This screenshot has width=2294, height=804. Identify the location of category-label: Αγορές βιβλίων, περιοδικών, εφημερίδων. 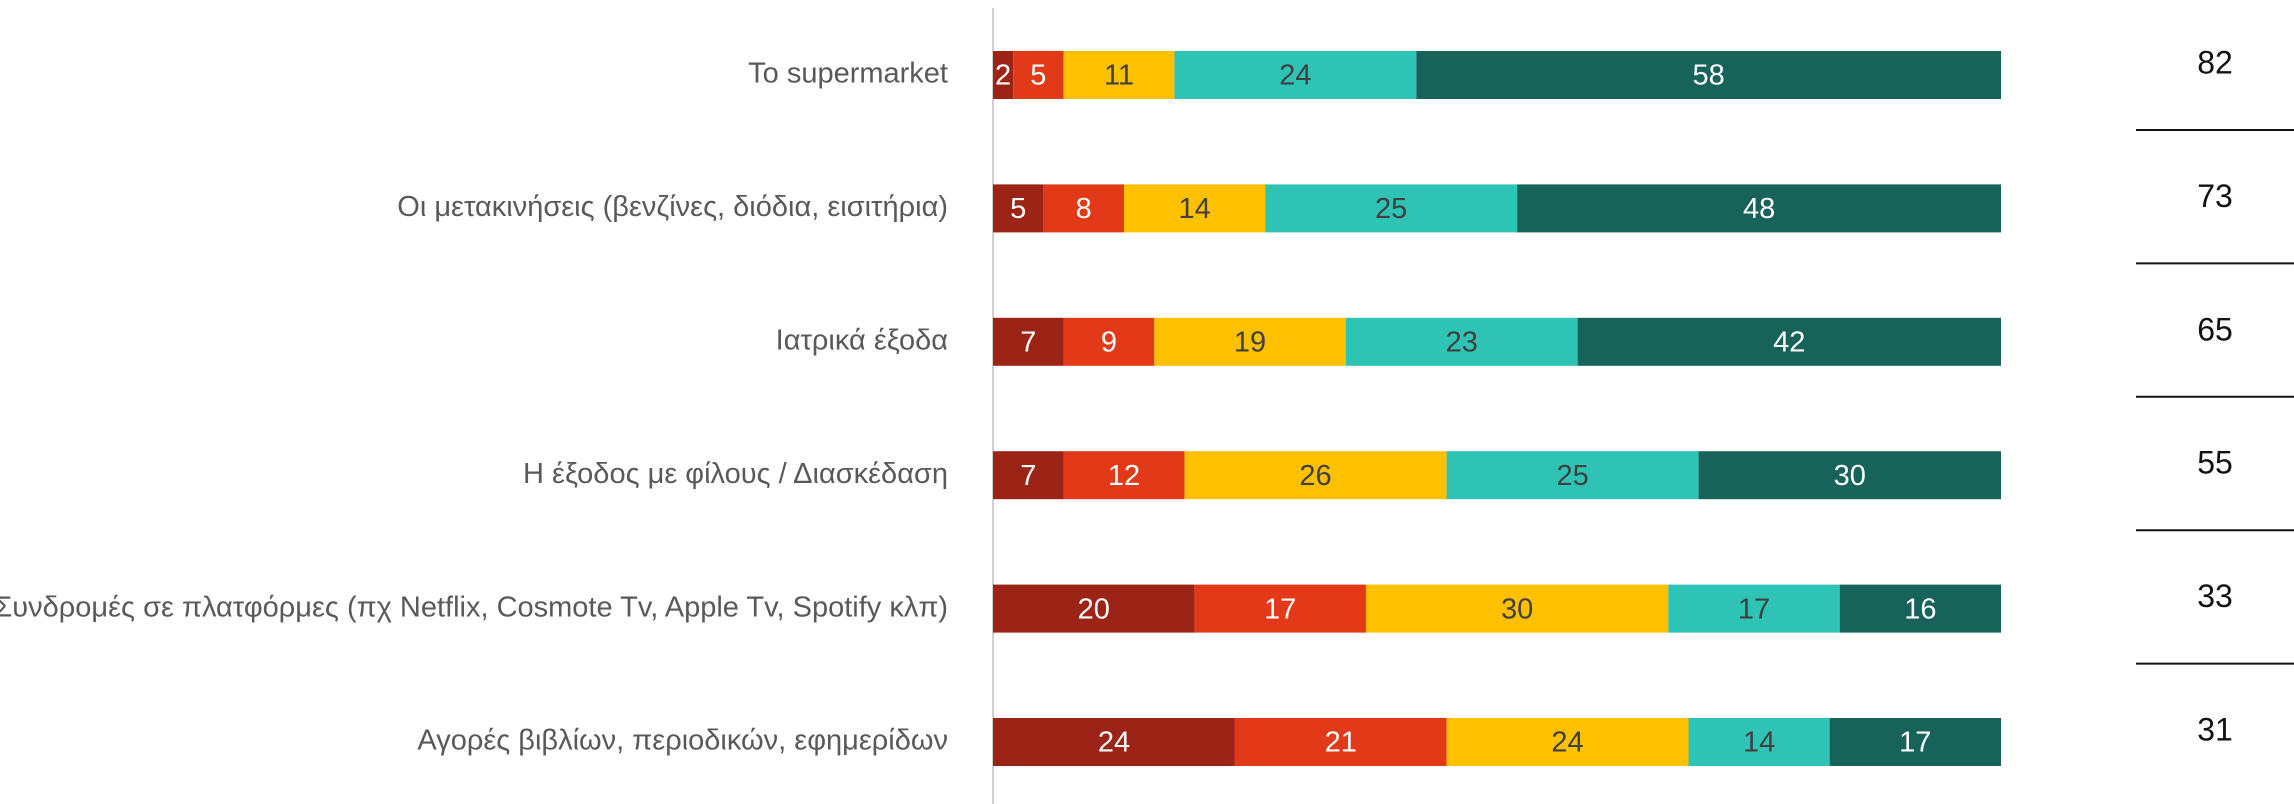
(682, 741).